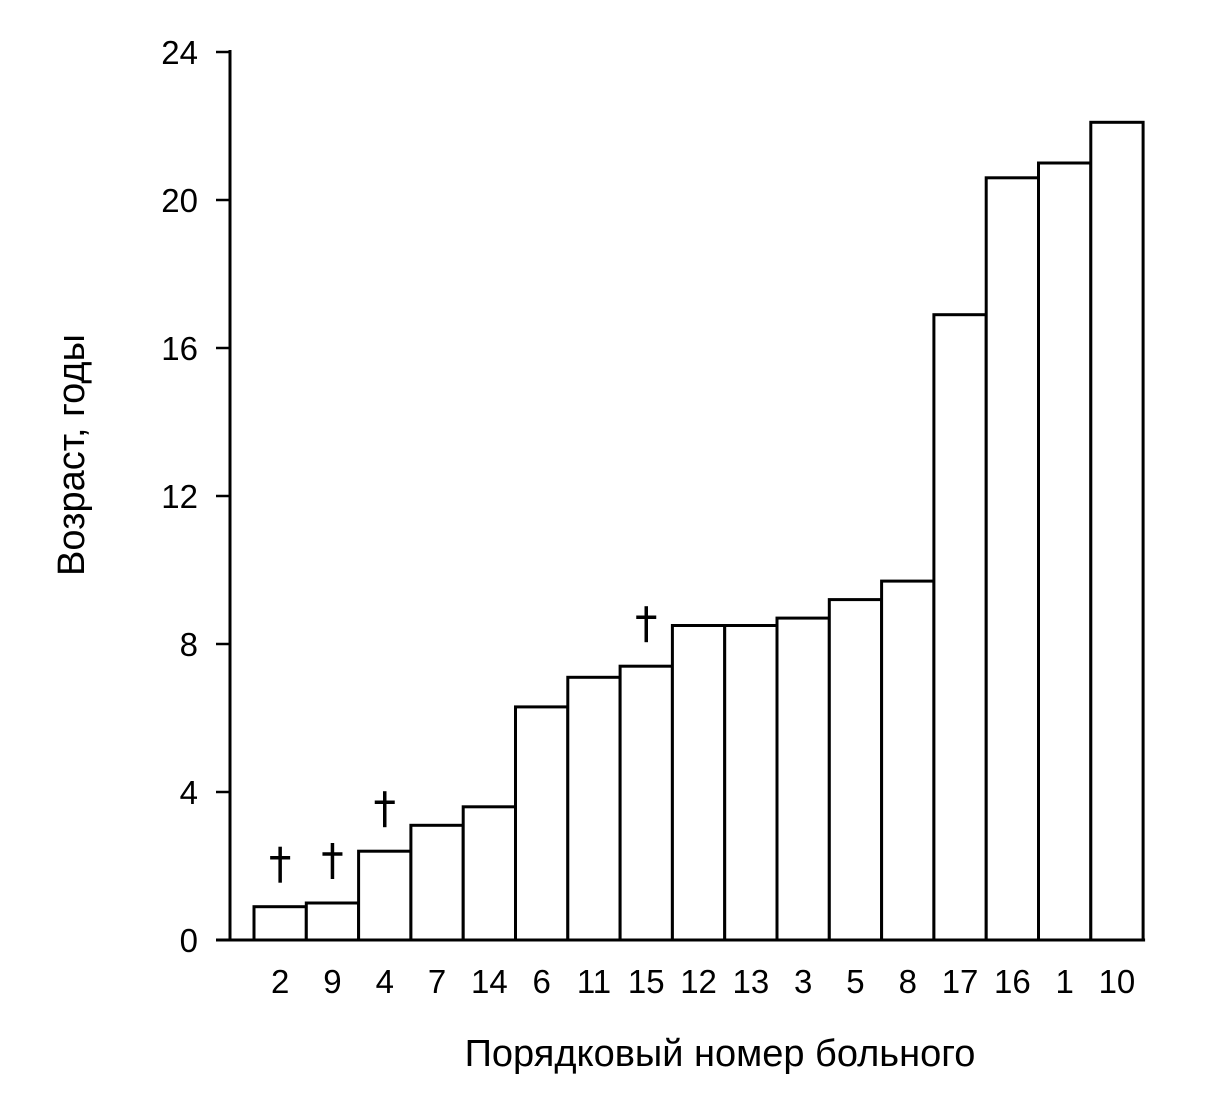 The width and height of the screenshot is (1205, 1095). I want to click on x-tick-label: 7, so click(437, 981).